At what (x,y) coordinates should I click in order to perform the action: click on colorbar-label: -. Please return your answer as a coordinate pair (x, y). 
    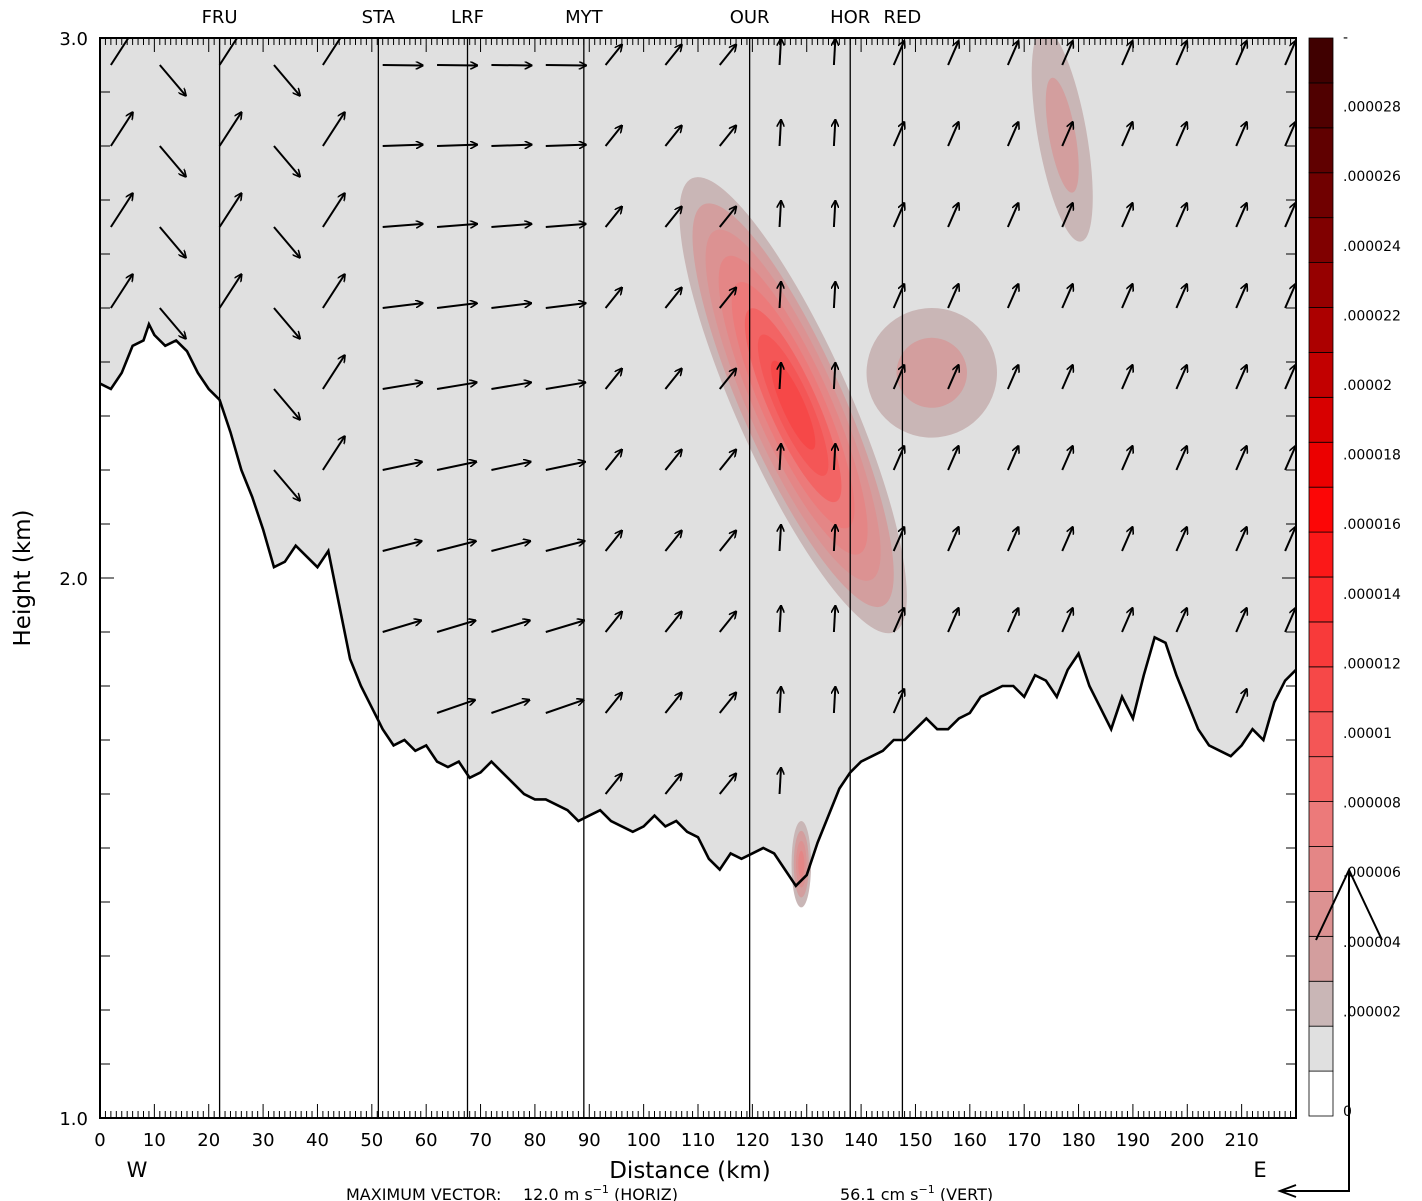
    Looking at the image, I should click on (1345, 38).